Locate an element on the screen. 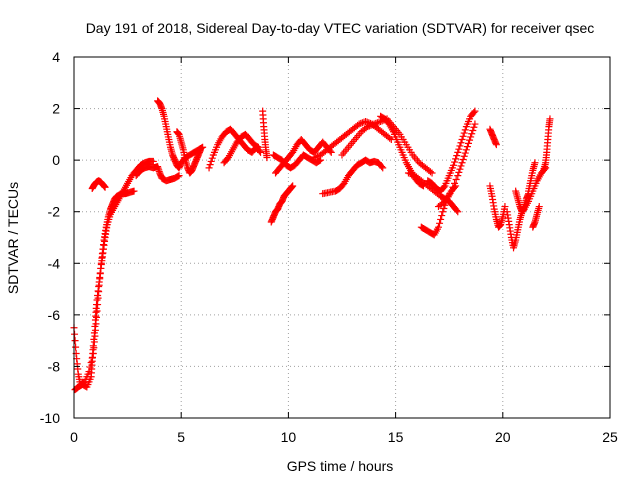 The width and height of the screenshot is (640, 480). x-tick-label: 10 is located at coordinates (289, 437).